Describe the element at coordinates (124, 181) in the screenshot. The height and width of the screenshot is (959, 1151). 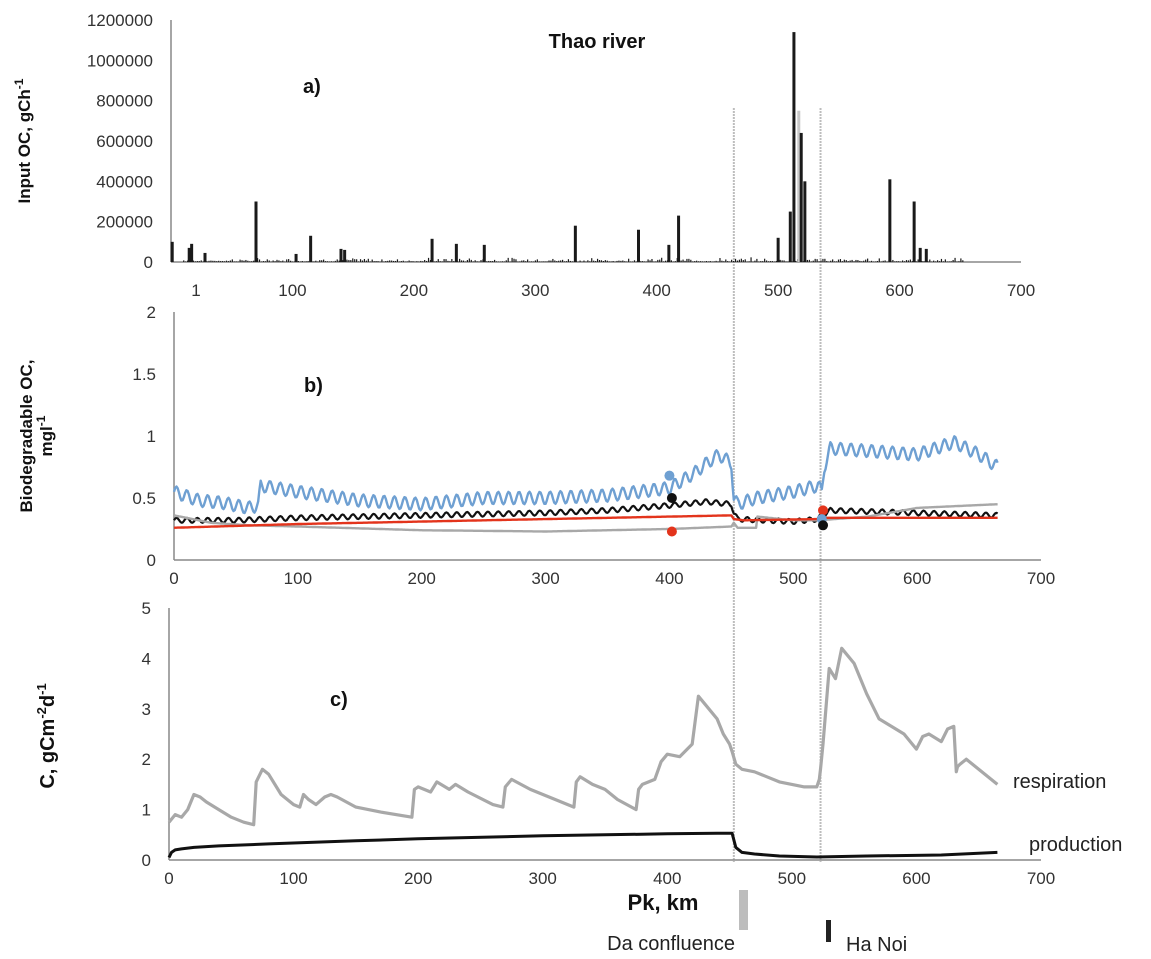
I see `y-tick-label: 400000` at that location.